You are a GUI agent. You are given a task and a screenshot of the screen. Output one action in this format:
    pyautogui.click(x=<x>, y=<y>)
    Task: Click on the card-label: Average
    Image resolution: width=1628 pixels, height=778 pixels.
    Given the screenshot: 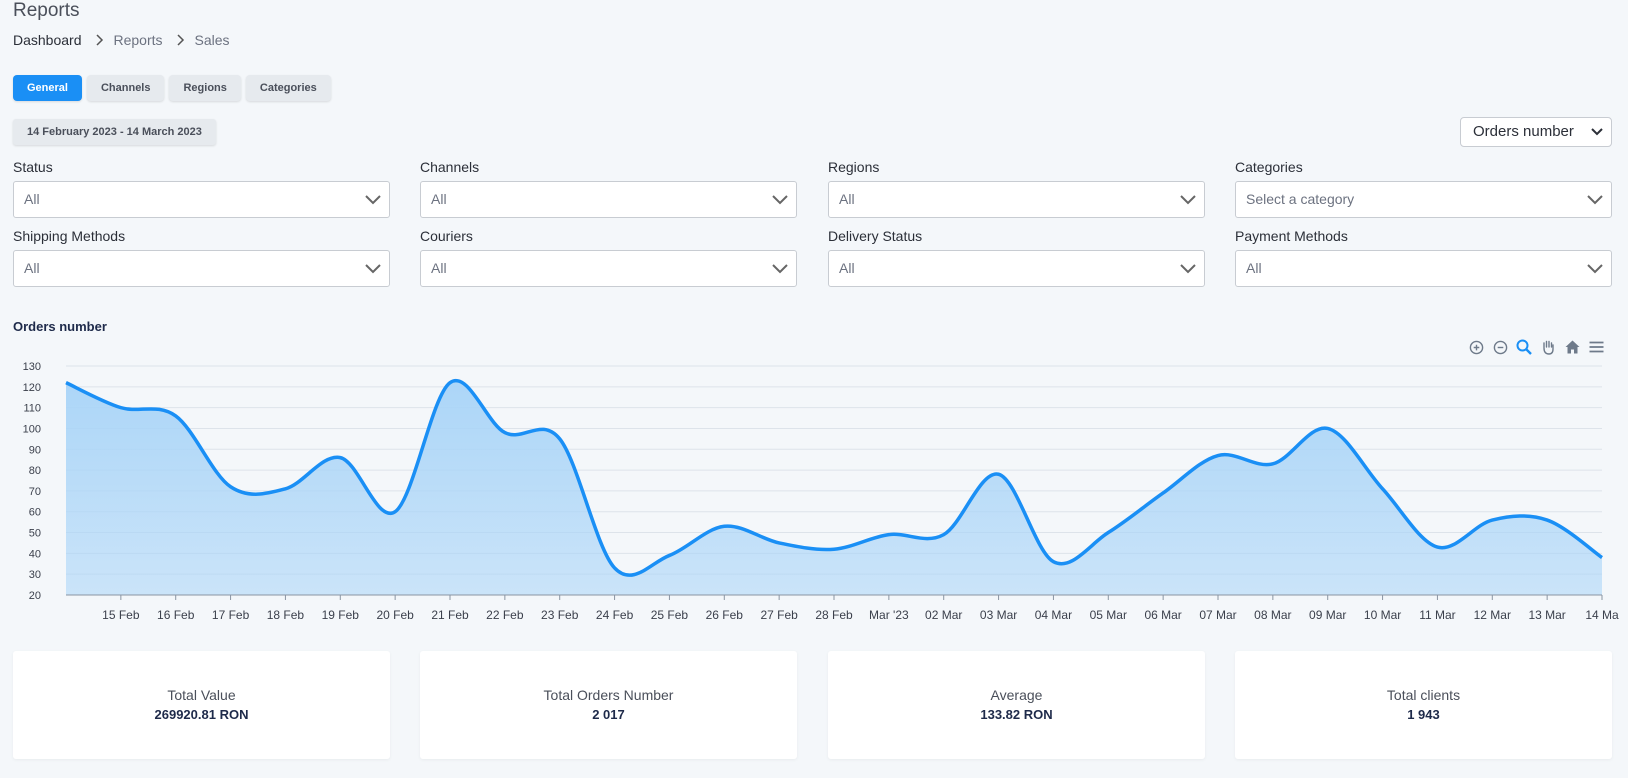 What is the action you would take?
    pyautogui.click(x=1016, y=695)
    